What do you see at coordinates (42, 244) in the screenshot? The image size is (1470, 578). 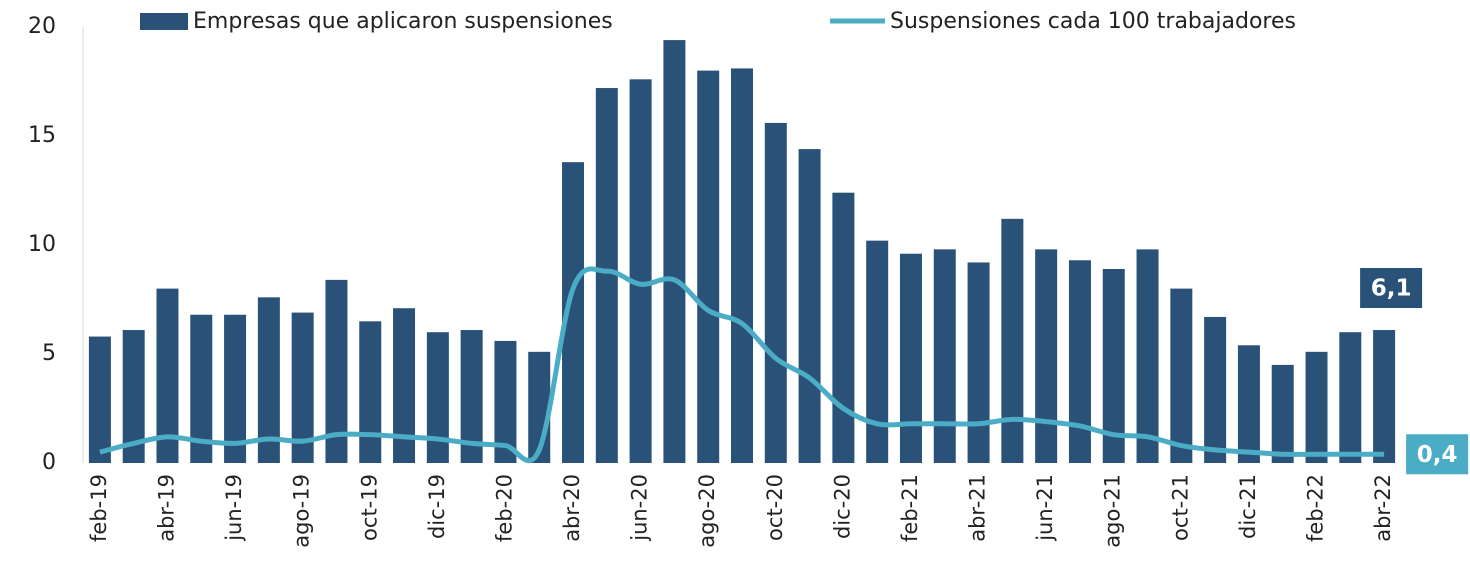 I see `y-tick-label: 10` at bounding box center [42, 244].